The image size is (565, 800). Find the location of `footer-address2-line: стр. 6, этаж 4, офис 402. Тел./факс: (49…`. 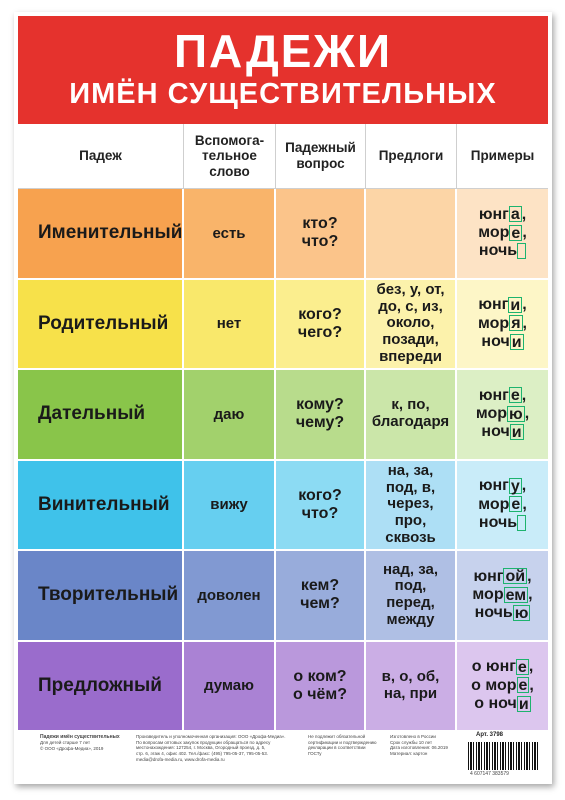

footer-address2-line: стр. 6, этаж 4, офис 402. Тел./факс: (49… is located at coordinates (202, 753).